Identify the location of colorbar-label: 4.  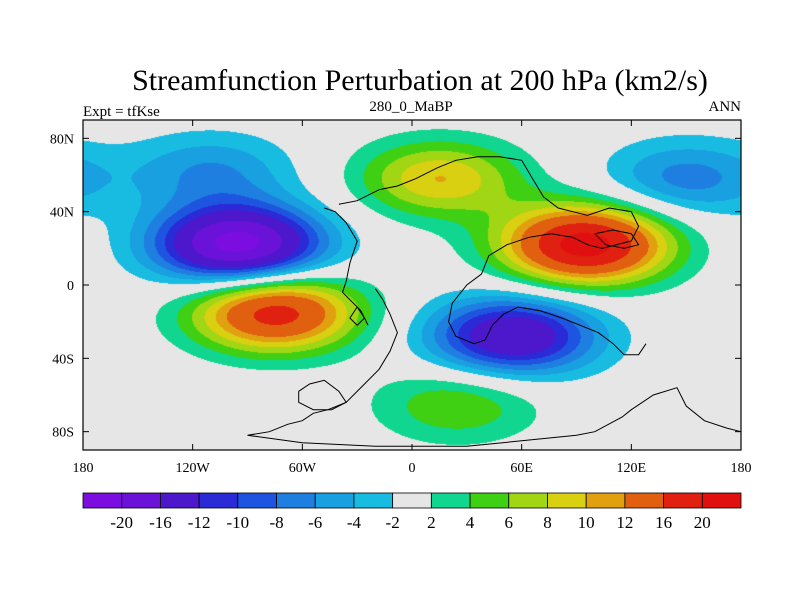
(470, 522).